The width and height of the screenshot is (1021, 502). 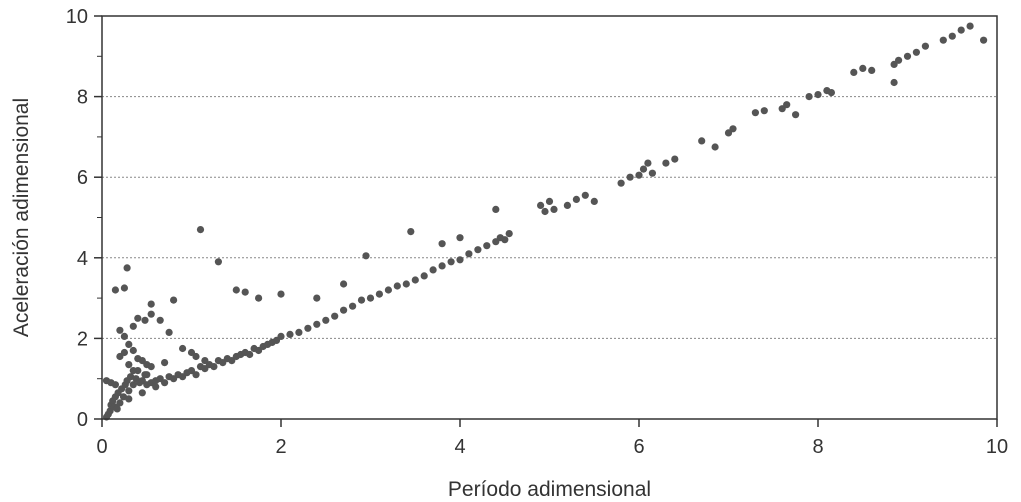 I want to click on y-tick-label: 6, so click(x=82, y=178).